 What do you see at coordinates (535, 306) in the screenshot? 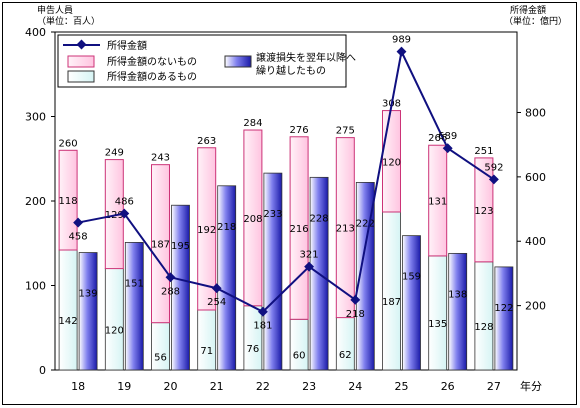
I see `right-tick-label: 200` at bounding box center [535, 306].